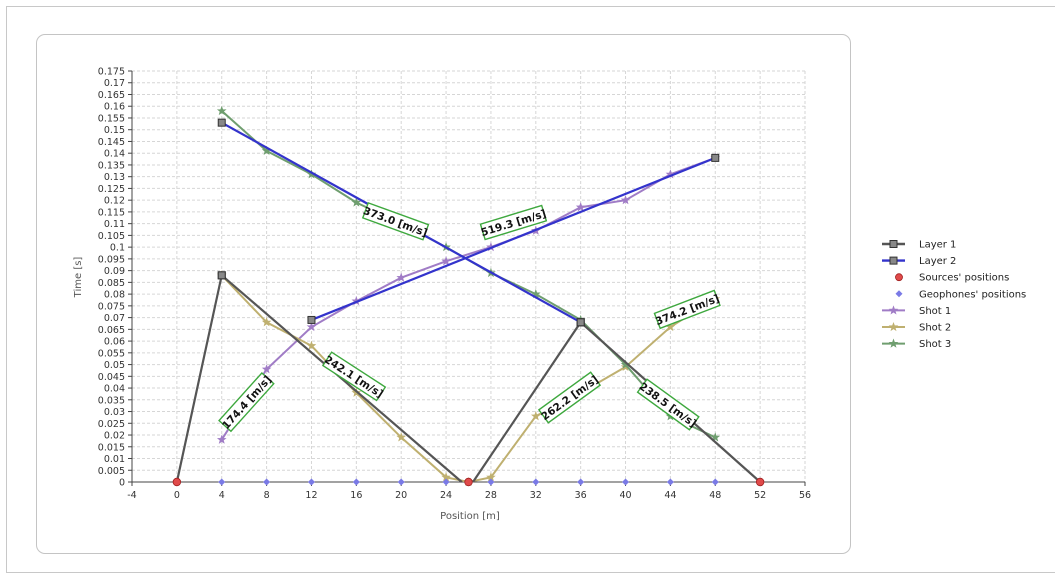 The width and height of the screenshot is (1061, 579). Describe the element at coordinates (311, 495) in the screenshot. I see `x-tick-label: 12` at that location.